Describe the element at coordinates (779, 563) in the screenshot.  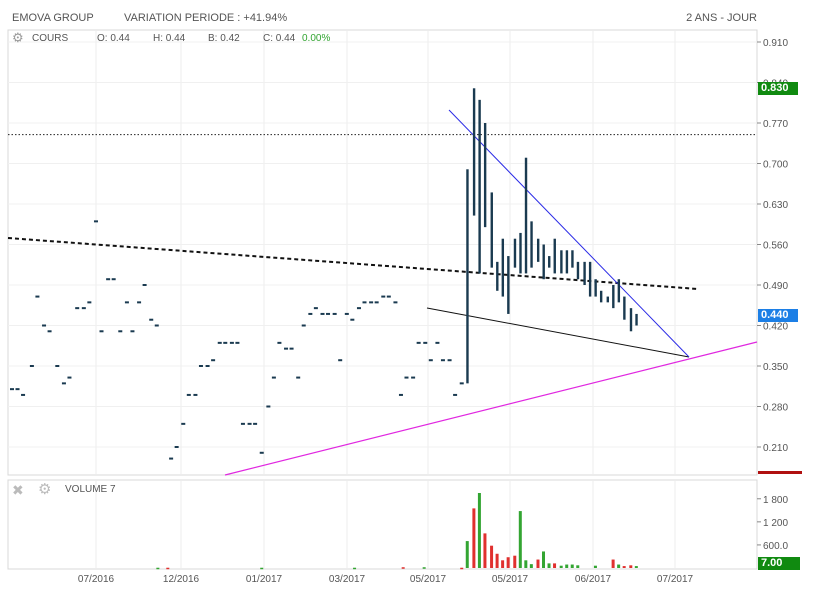
I see `volume-marker: 7.00` at that location.